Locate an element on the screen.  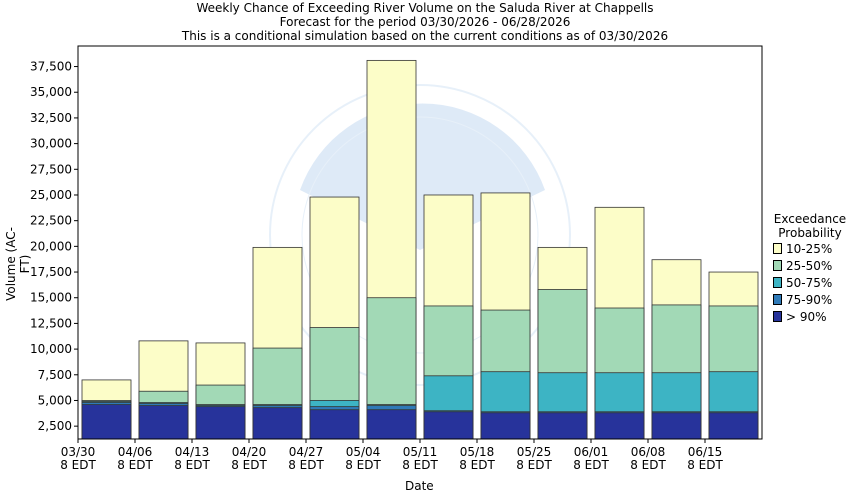
x-tick-date: 04/13 is located at coordinates (192, 452).